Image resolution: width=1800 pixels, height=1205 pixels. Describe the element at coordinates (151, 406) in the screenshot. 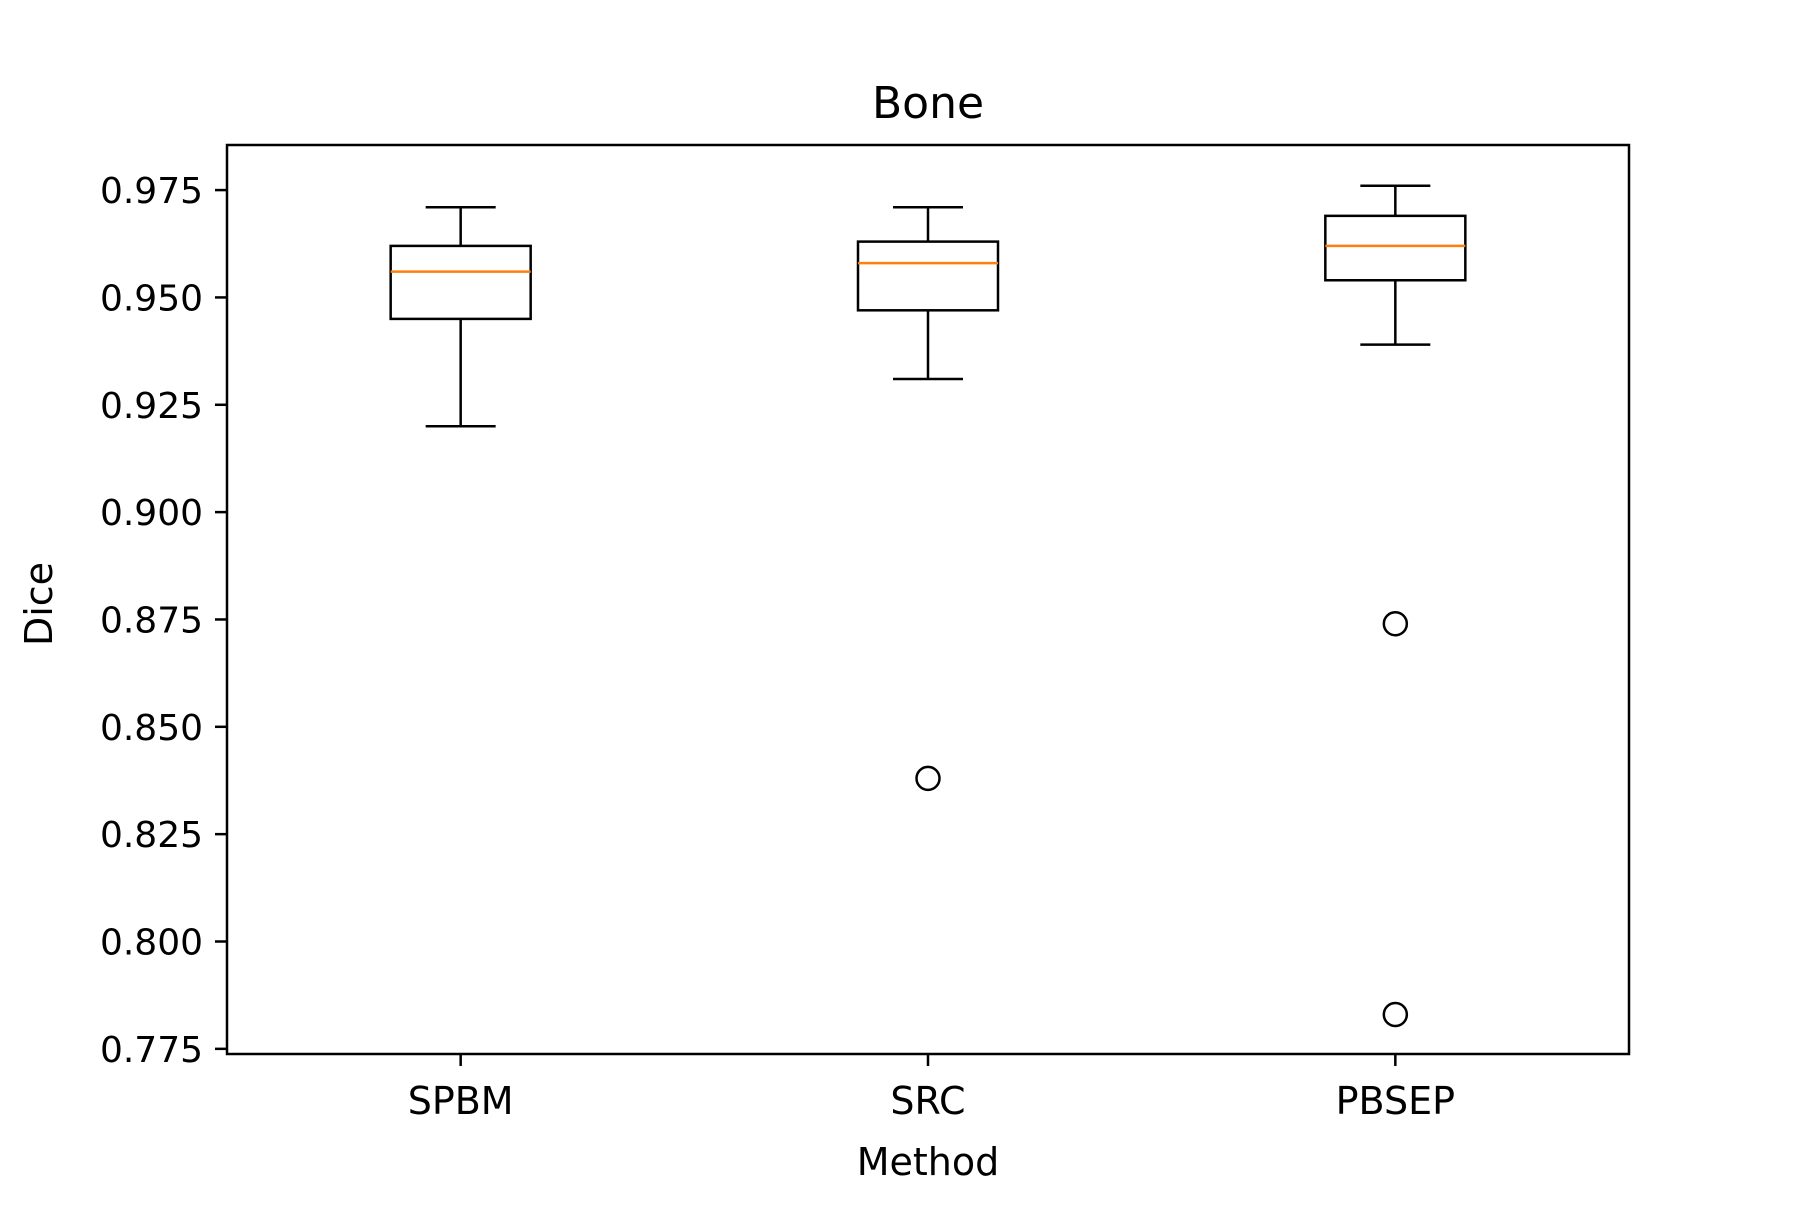

I see `y-tick-label: 0.925` at that location.